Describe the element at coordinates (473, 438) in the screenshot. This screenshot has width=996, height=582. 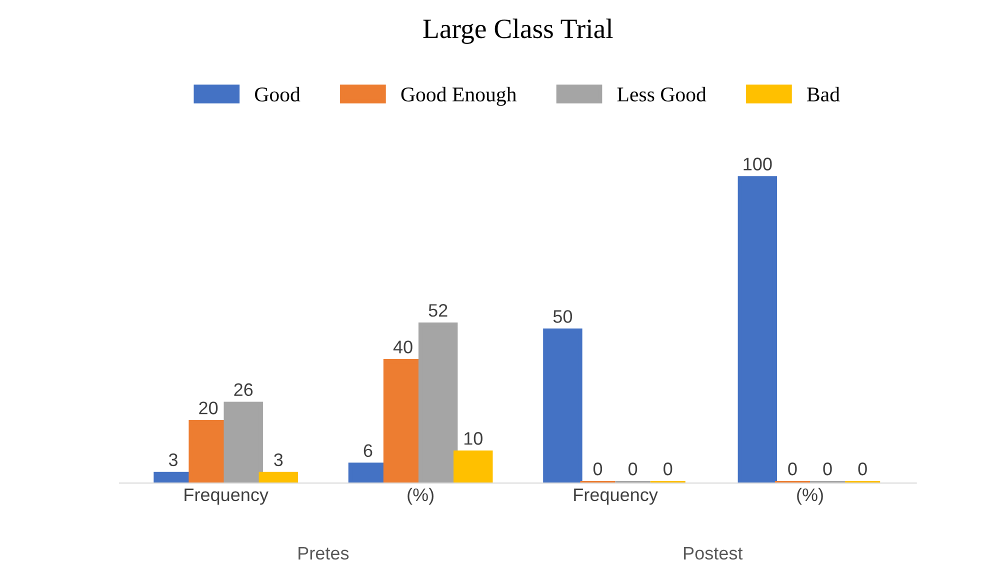
I see `data-label: 10` at that location.